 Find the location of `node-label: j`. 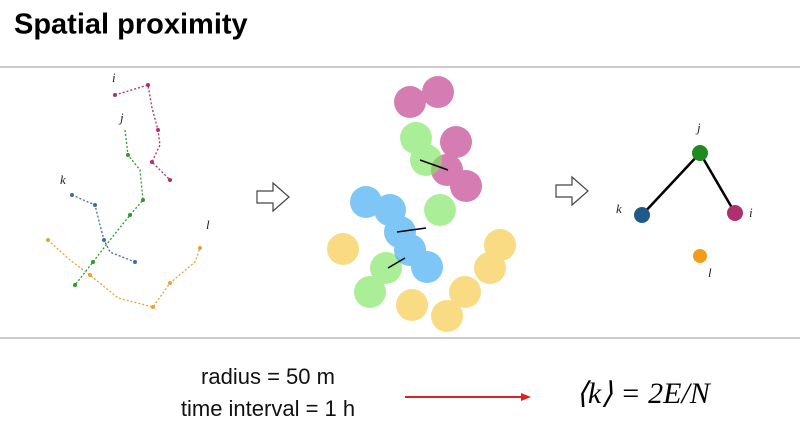

node-label: j is located at coordinates (698, 127).